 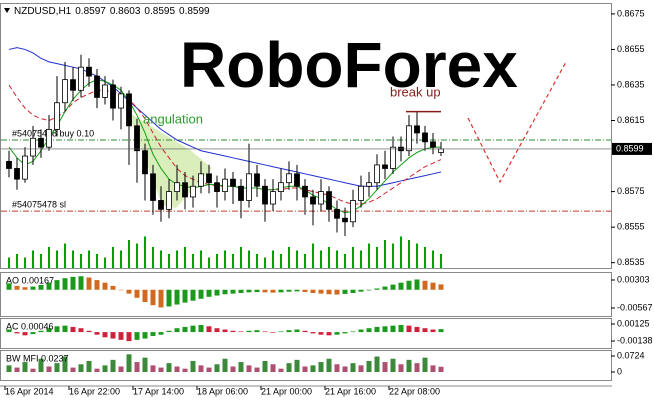 What do you see at coordinates (39, 205) in the screenshot?
I see `order-label: #54075478 sl` at bounding box center [39, 205].